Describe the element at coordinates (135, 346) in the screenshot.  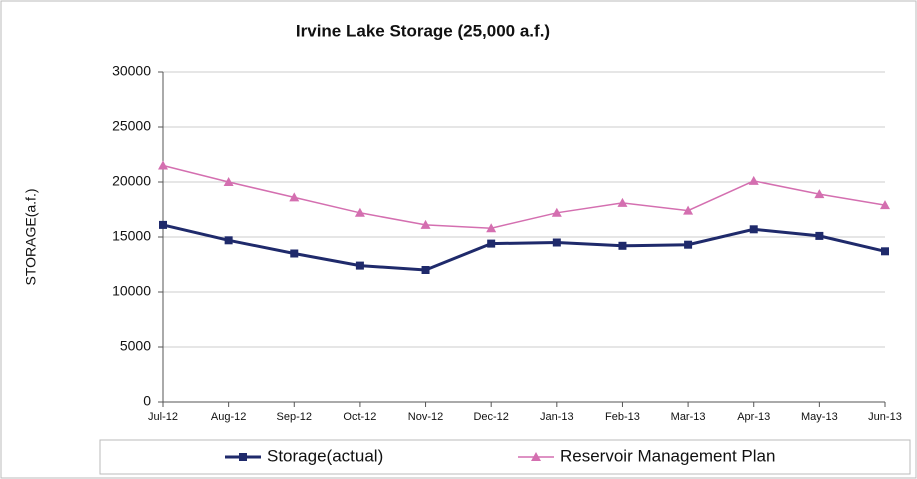
I see `y-tick-label: 5000` at that location.